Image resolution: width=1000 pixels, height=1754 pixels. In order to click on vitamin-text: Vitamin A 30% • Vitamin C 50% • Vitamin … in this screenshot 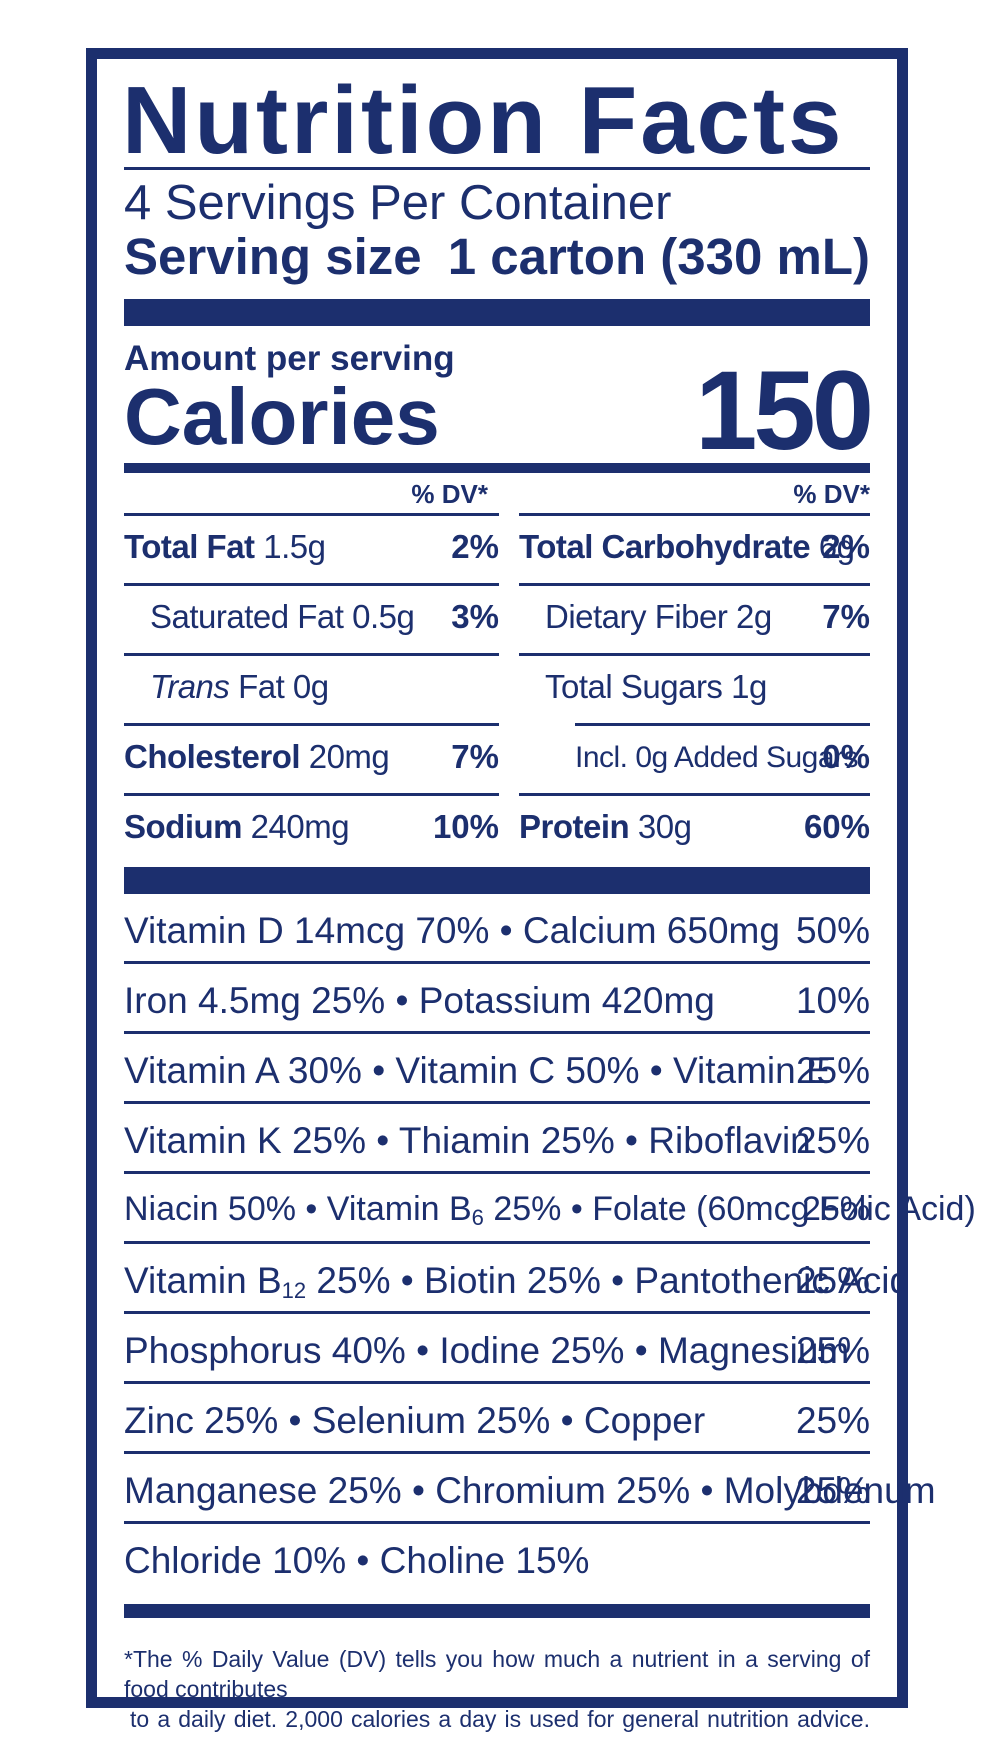, I will do `click(477, 1070)`.